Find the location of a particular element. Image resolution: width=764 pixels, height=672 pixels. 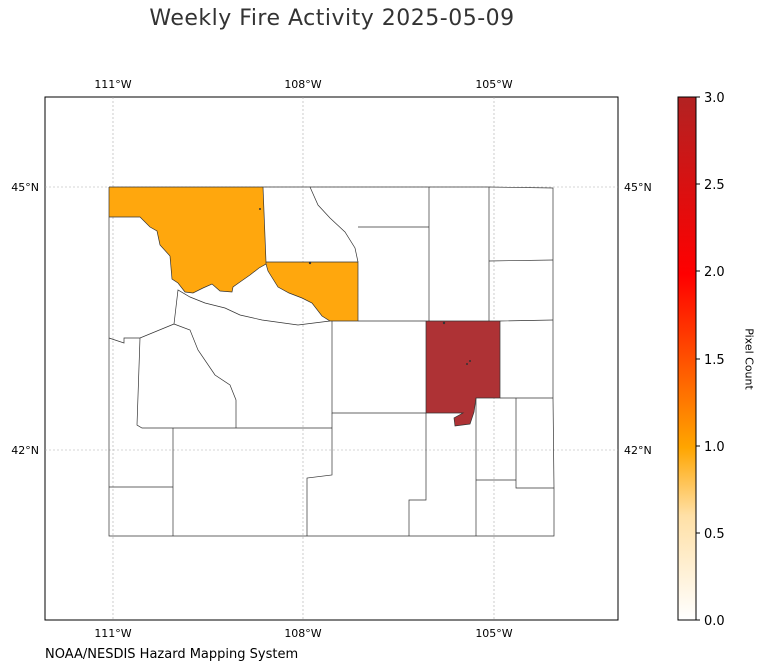

lat-tick-right: 42°N is located at coordinates (638, 450).